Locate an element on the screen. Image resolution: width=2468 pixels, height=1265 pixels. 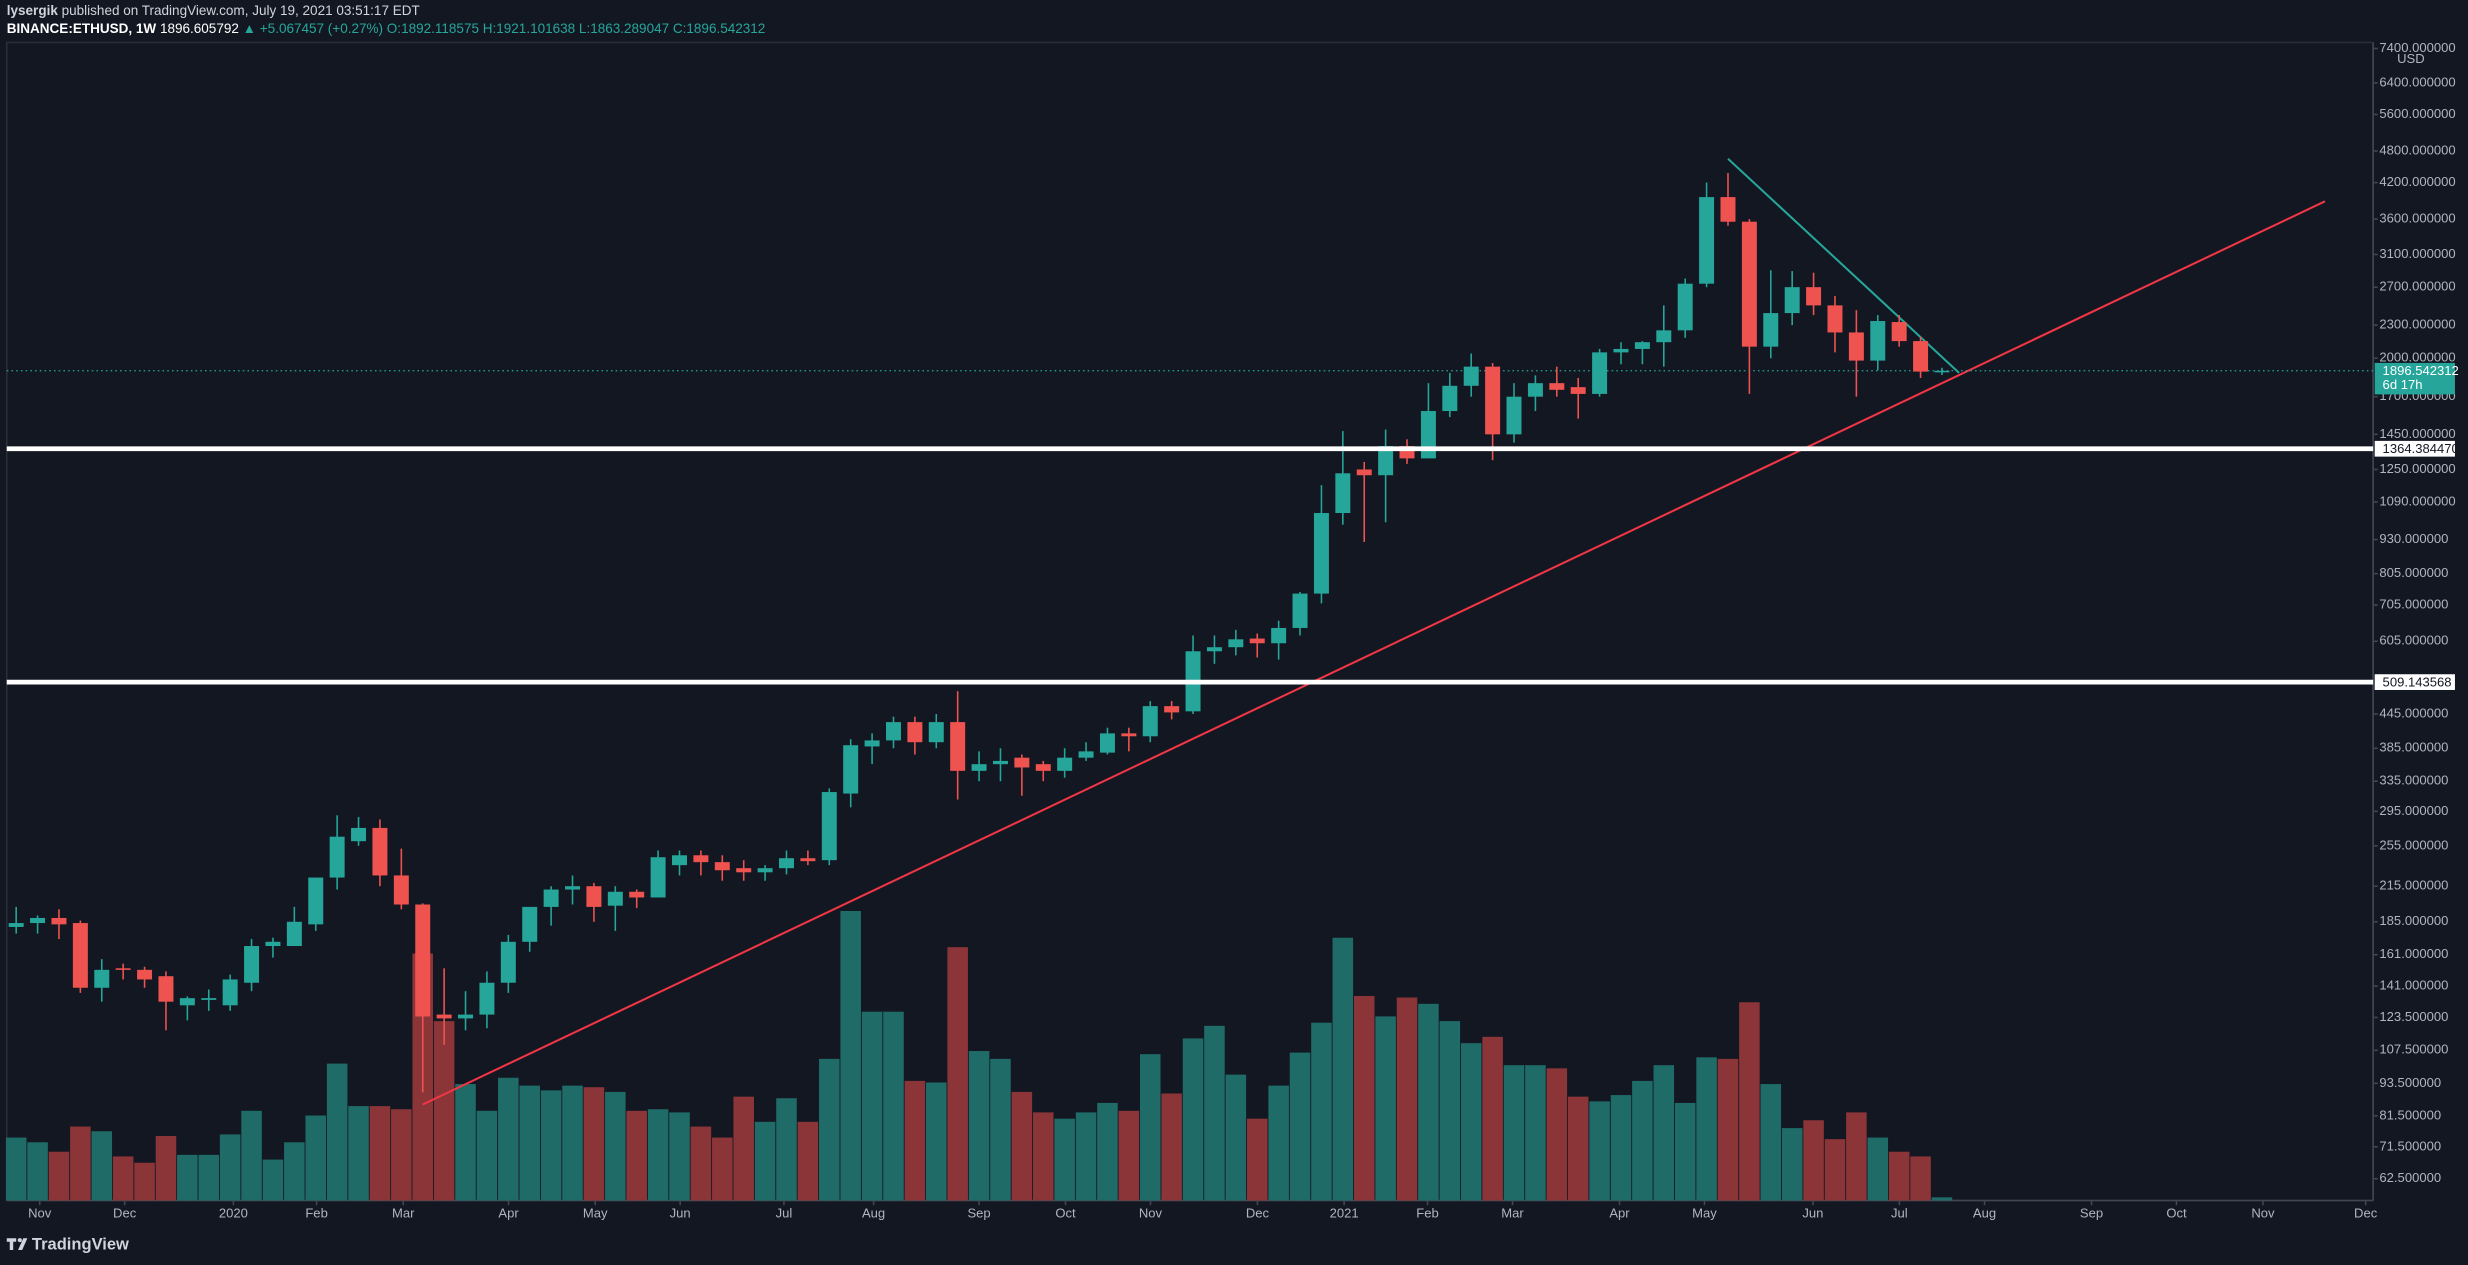
y-tick-label: 335.000000 is located at coordinates (2413, 780).